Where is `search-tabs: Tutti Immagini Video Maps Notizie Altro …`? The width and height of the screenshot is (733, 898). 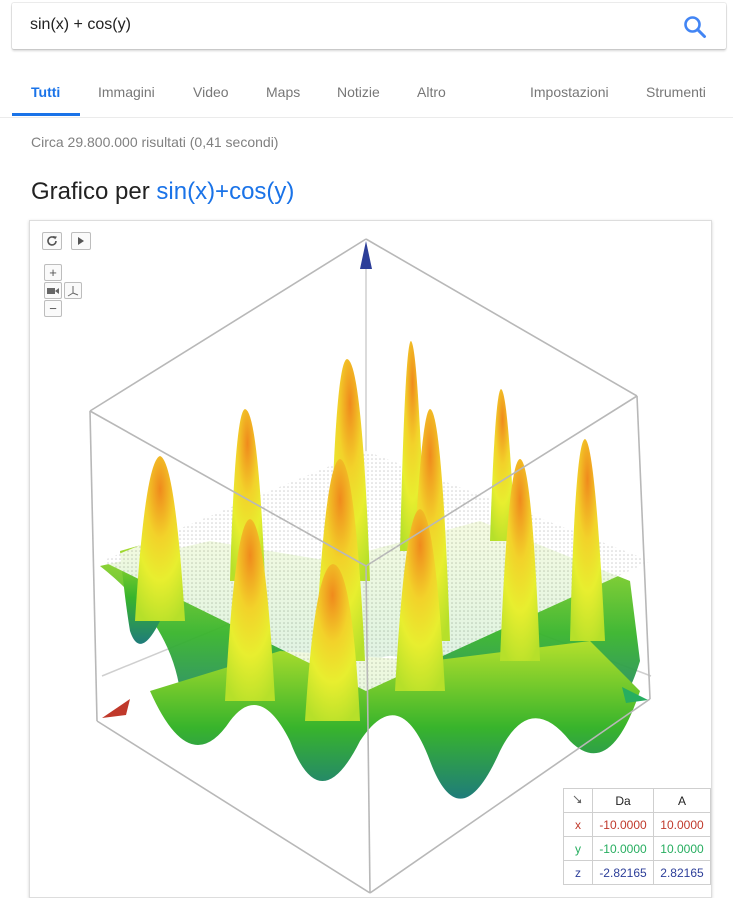
search-tabs: Tutti Immagini Video Maps Notizie Altro … is located at coordinates (366, 96).